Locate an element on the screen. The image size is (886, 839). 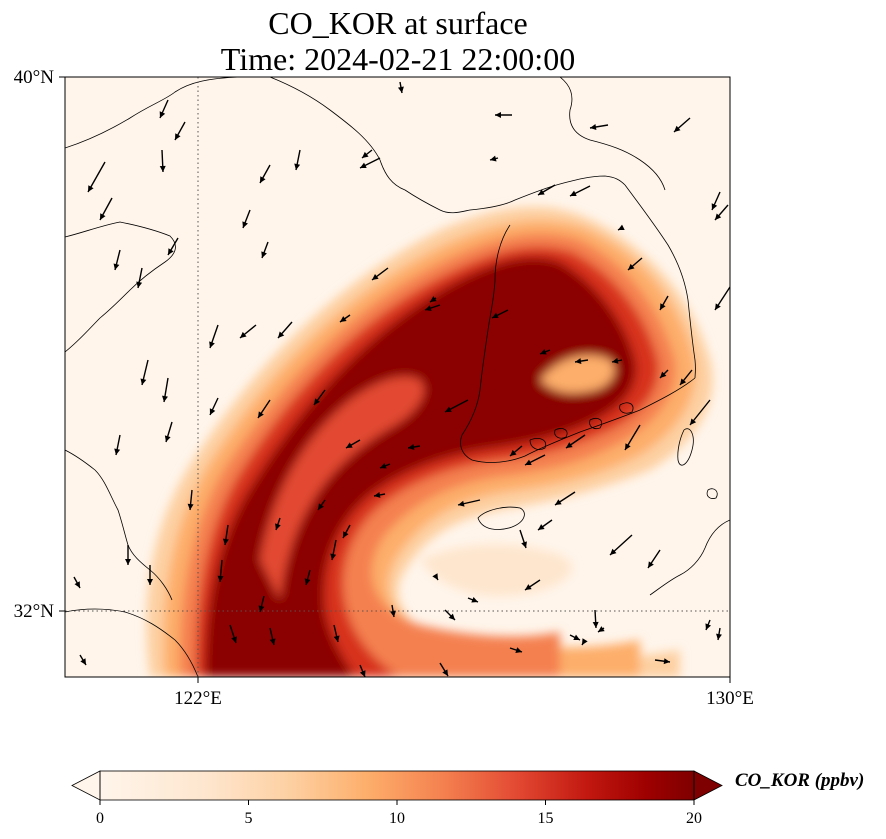
colorbar-tick-label: 10 is located at coordinates (397, 818).